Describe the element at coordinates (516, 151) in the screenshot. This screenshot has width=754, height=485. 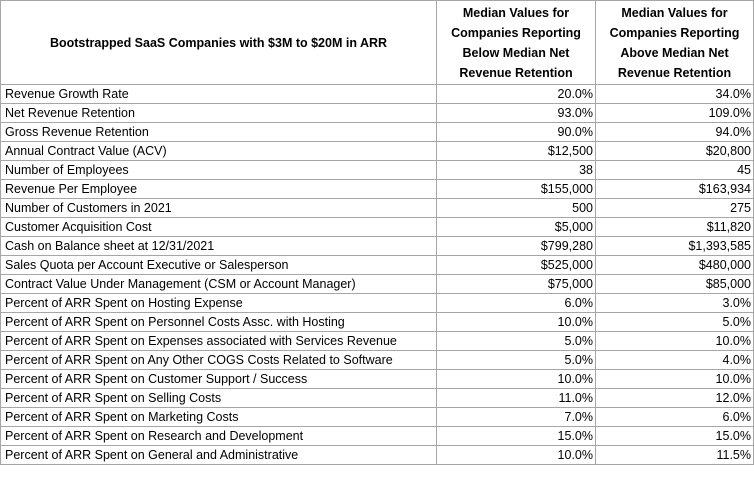
I see `below-median-value: $12,500` at that location.